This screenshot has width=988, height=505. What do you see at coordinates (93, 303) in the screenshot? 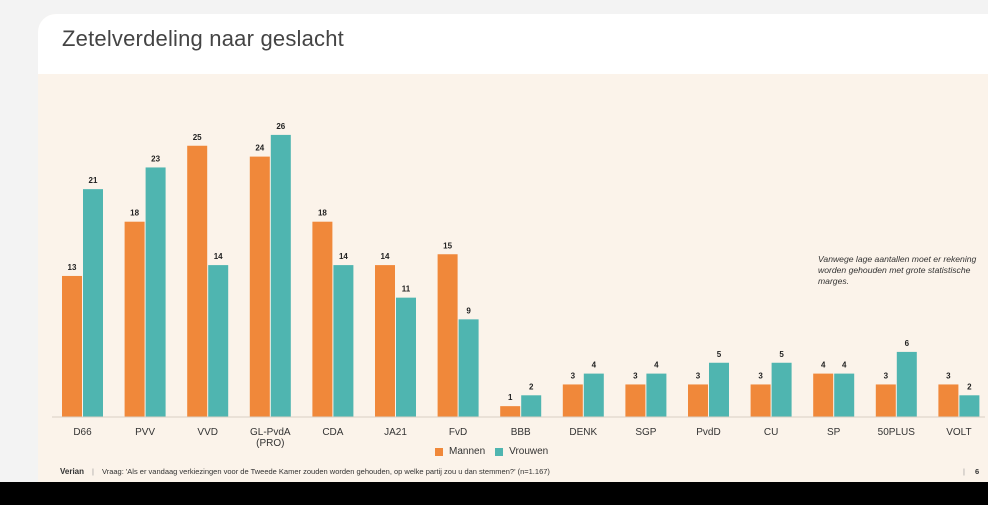
I see `bar-d66-vrouwen` at bounding box center [93, 303].